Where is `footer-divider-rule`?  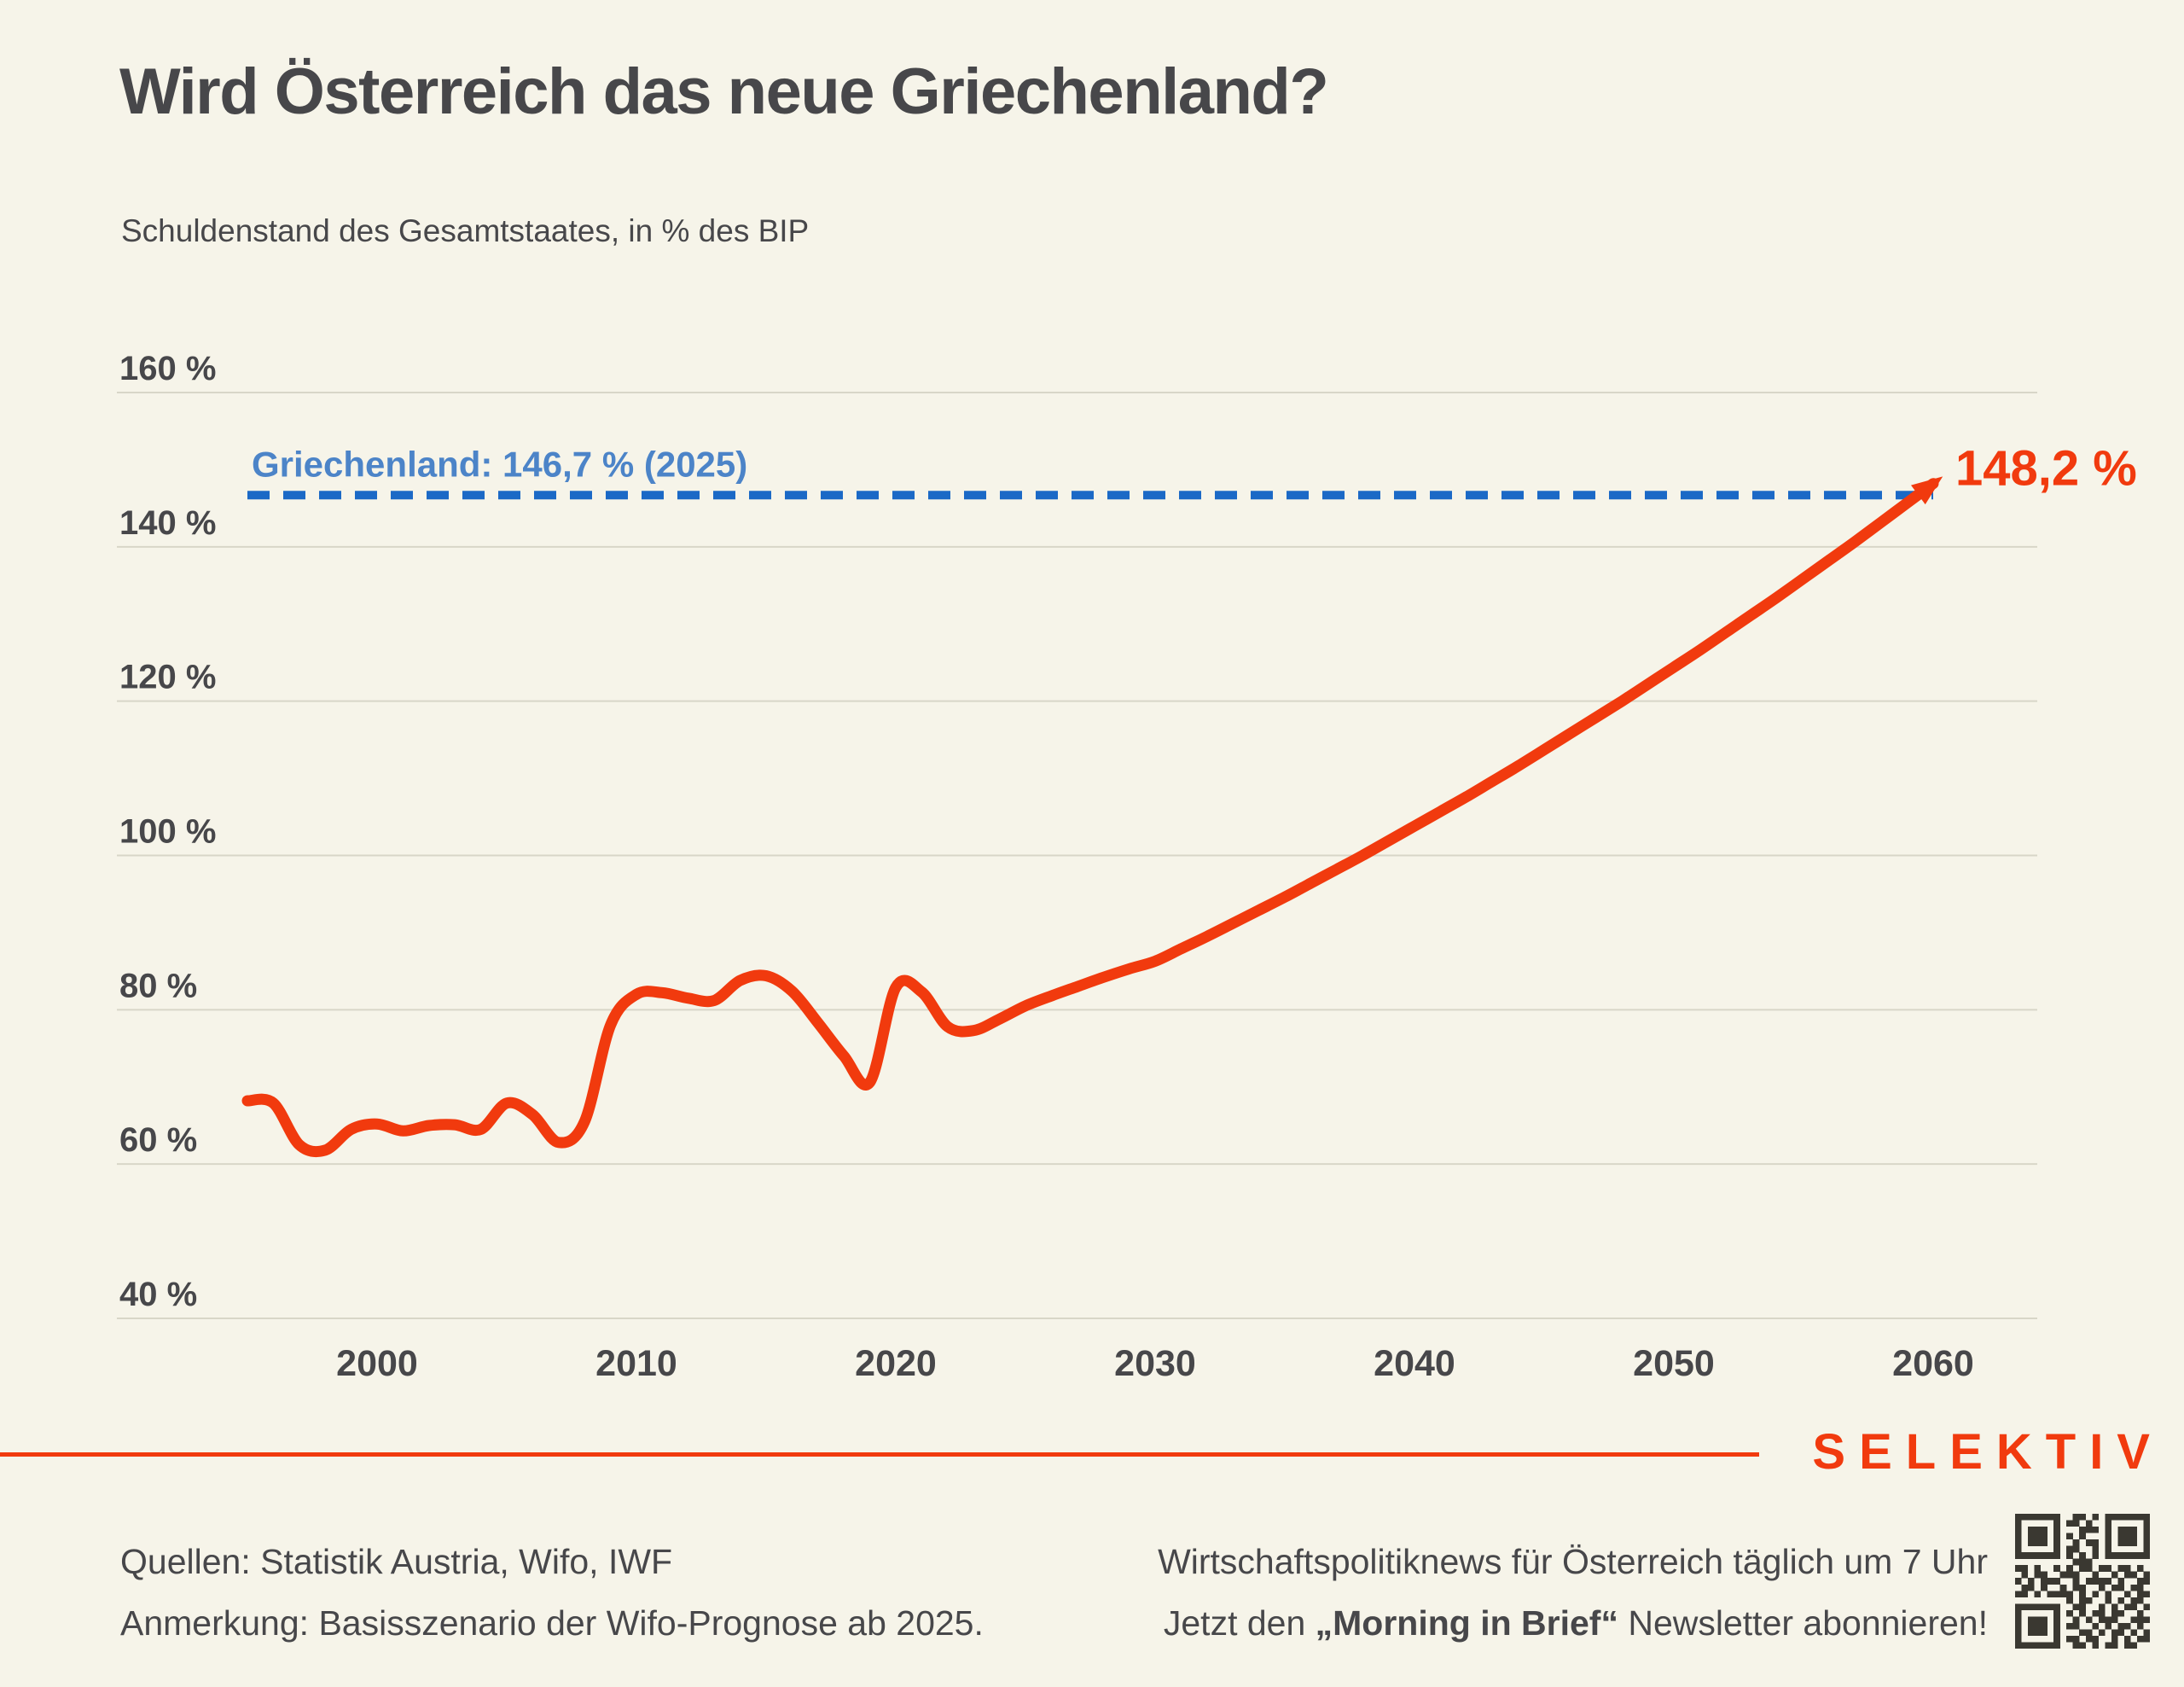 footer-divider-rule is located at coordinates (880, 1454).